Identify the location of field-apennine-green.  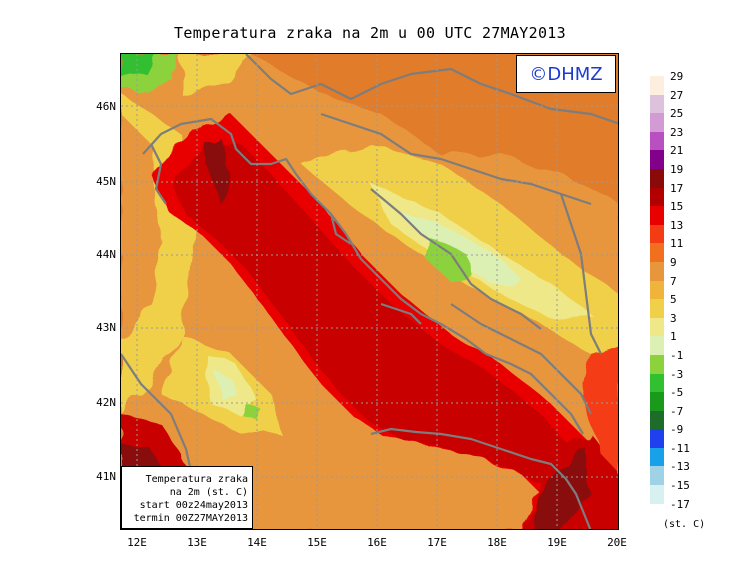
(252, 412).